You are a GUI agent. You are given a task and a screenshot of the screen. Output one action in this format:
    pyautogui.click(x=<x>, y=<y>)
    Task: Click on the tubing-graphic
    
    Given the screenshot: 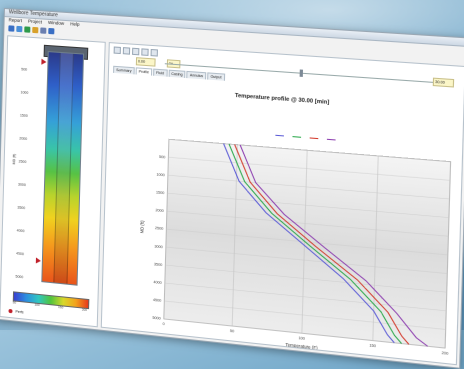 What is the action you would take?
    pyautogui.click(x=63, y=168)
    